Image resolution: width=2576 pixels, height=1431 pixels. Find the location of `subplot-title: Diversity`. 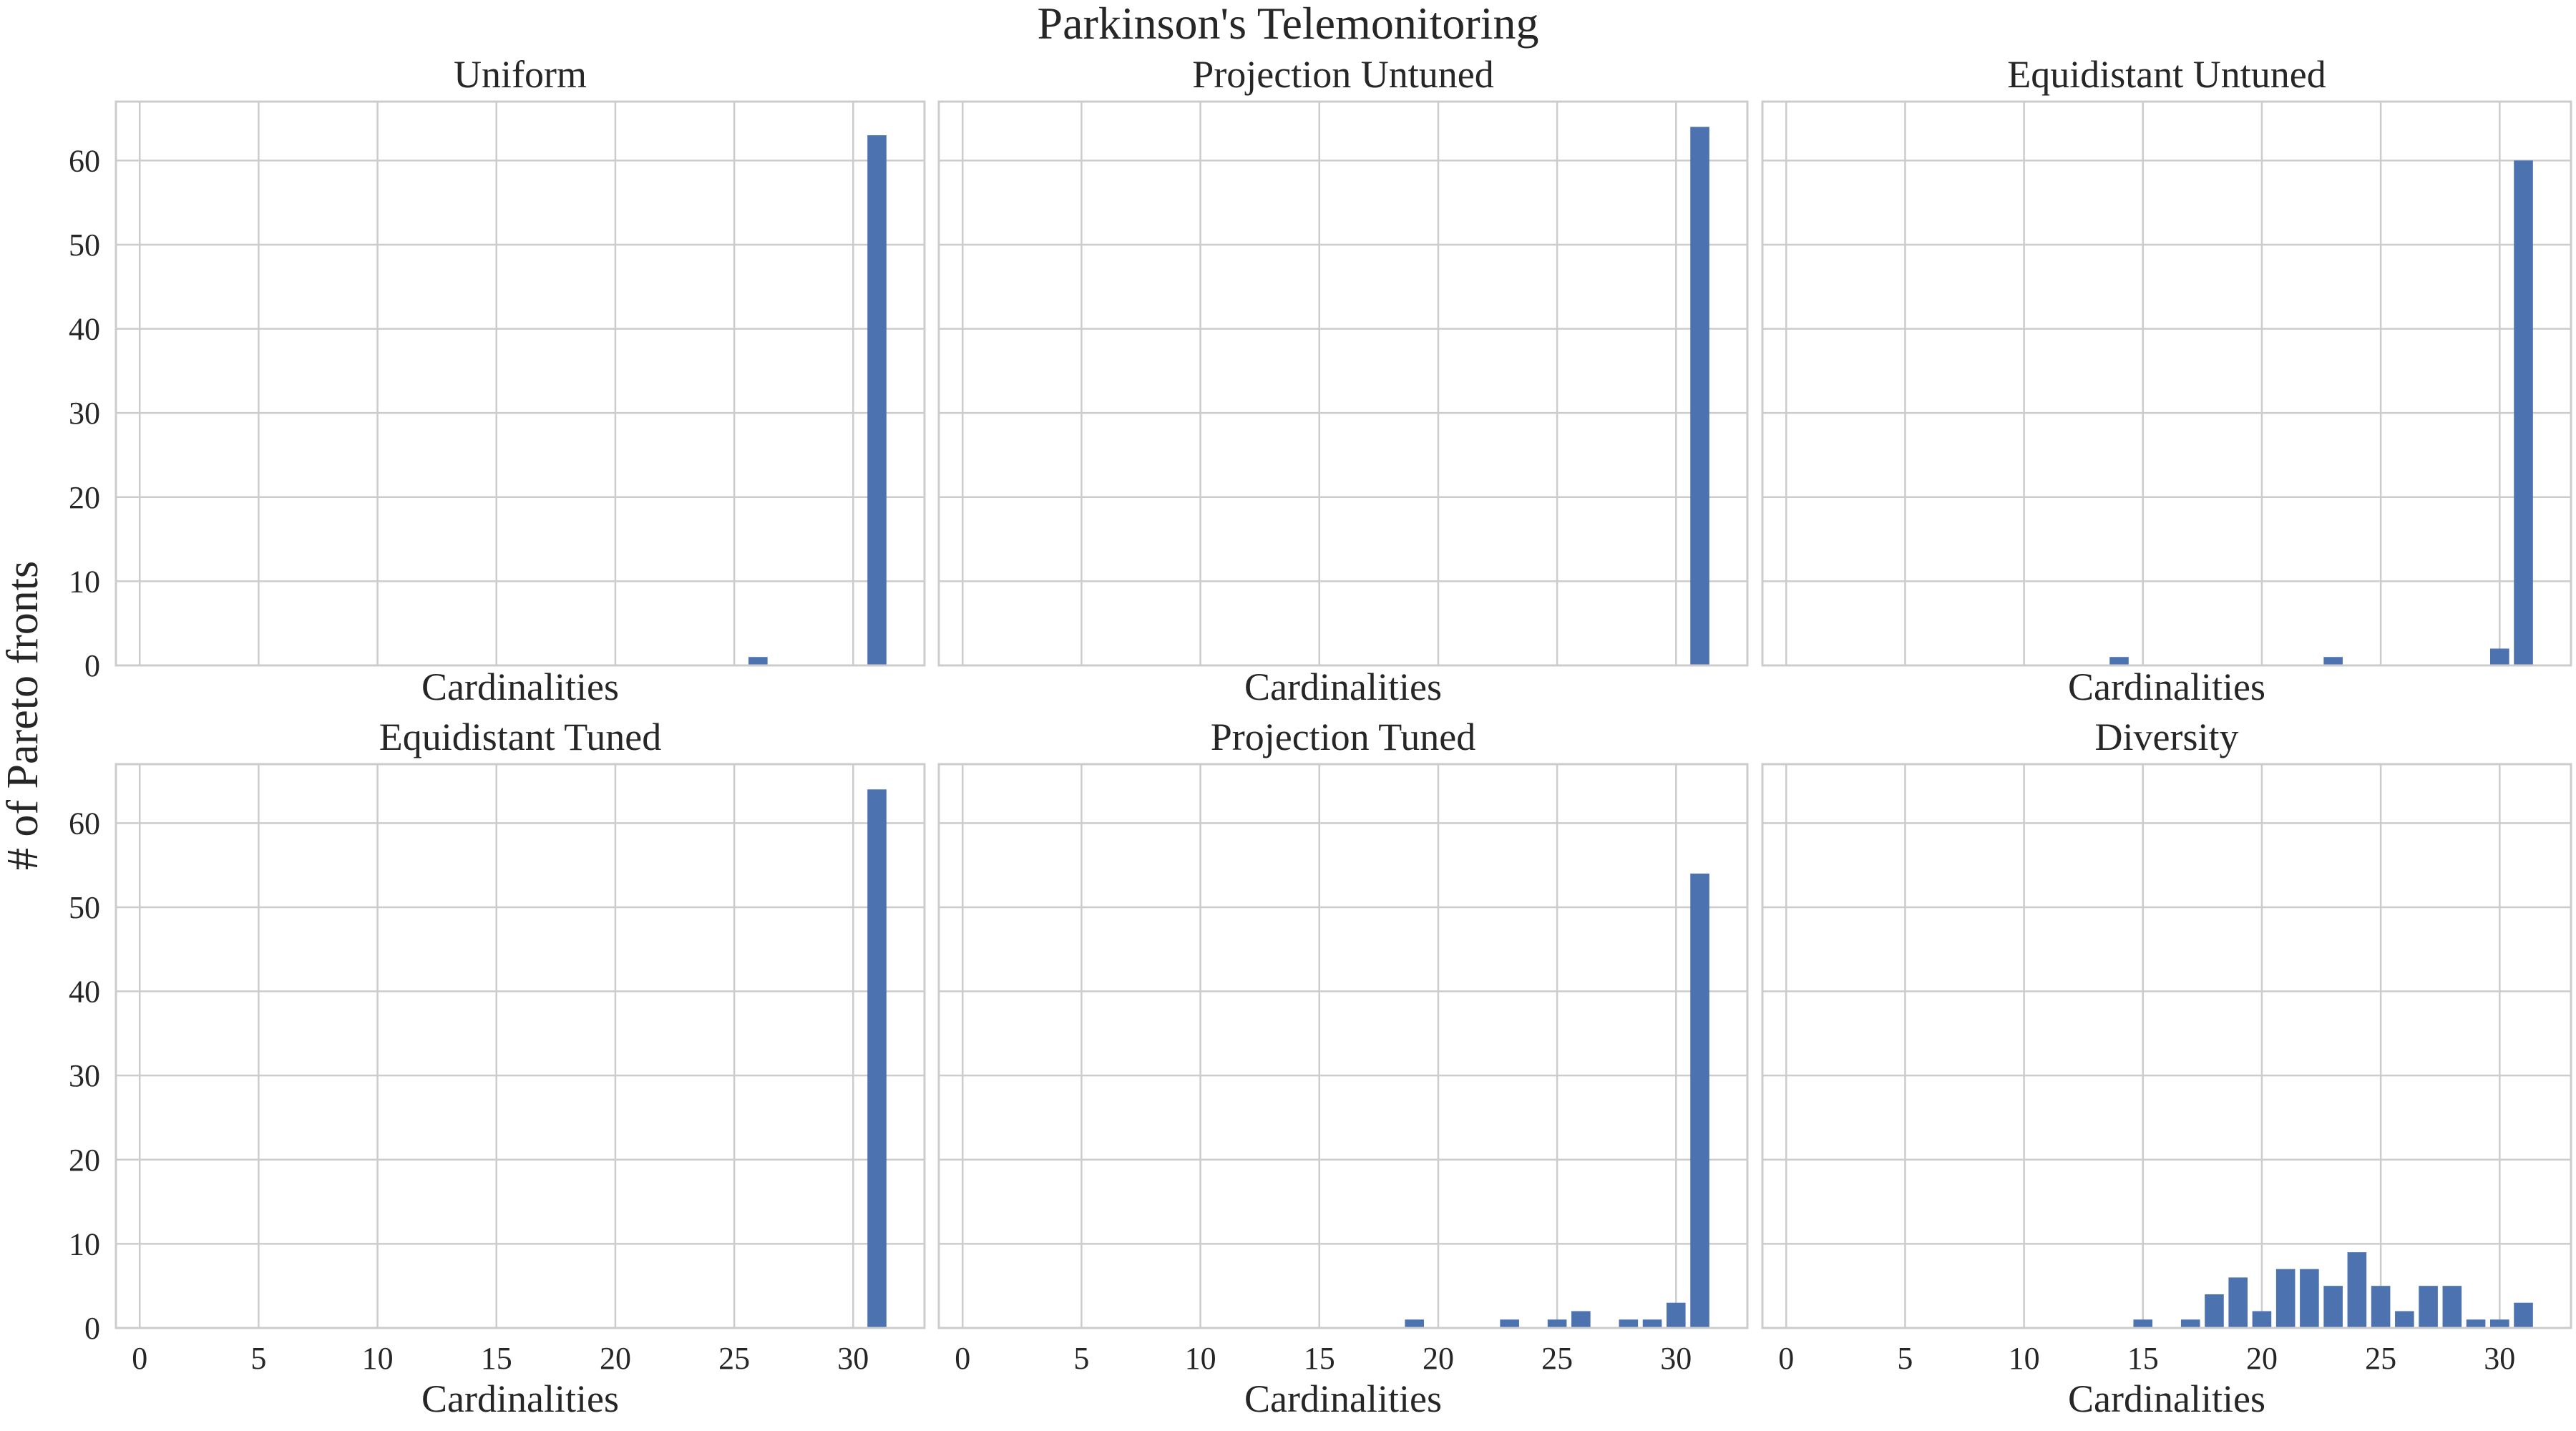

subplot-title: Diversity is located at coordinates (2167, 737).